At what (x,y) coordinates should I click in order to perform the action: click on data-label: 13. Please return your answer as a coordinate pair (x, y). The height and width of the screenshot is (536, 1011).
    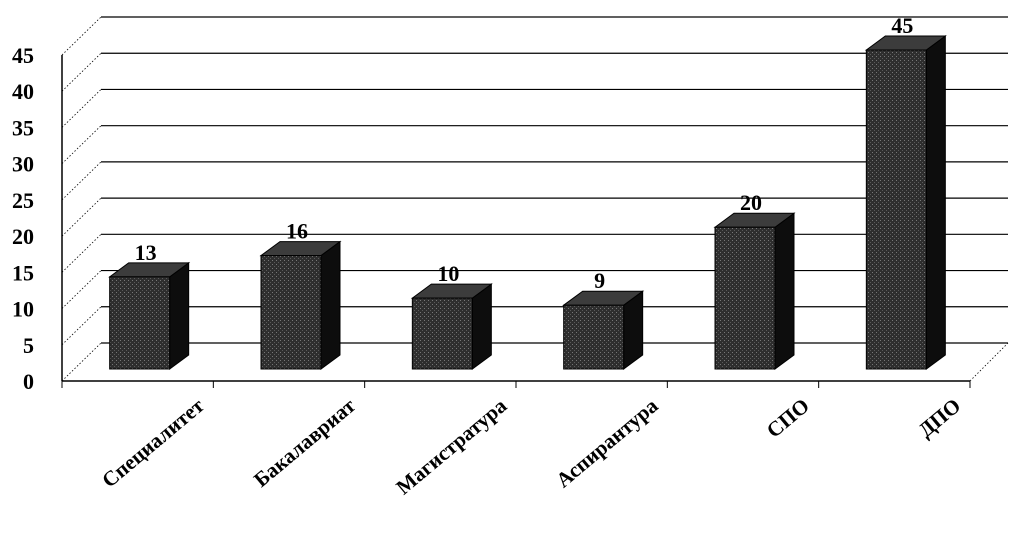
    Looking at the image, I should click on (146, 252).